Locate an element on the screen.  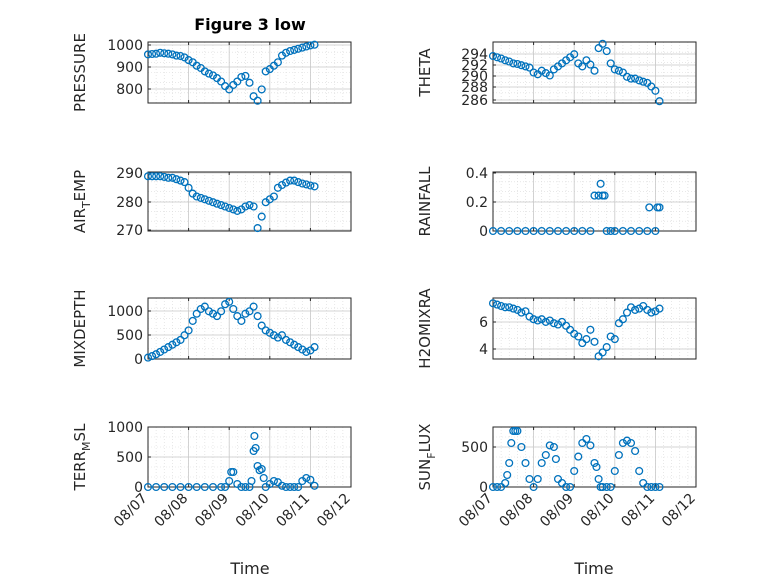
y-axis-label: TERRMSL is located at coordinates (82, 457).